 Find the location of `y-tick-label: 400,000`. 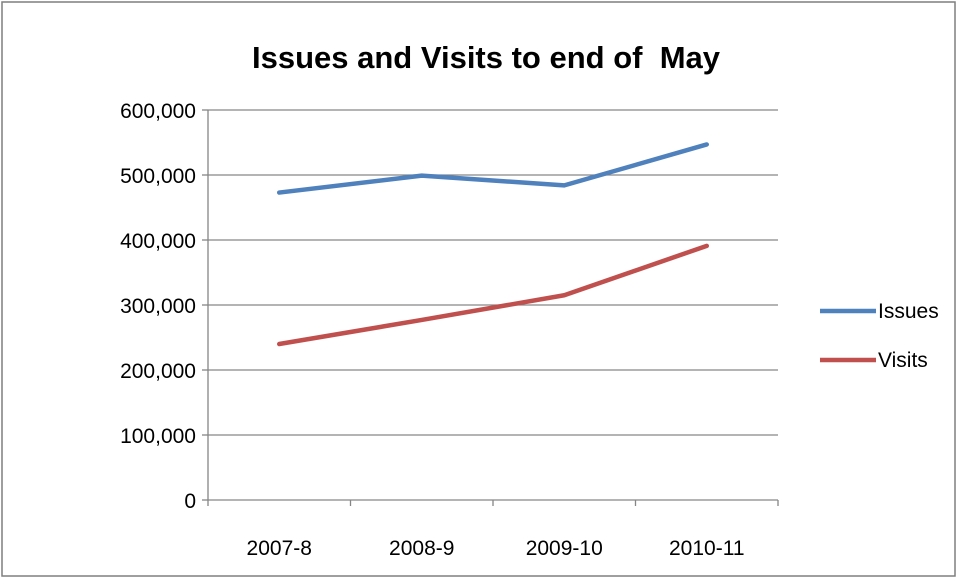

y-tick-label: 400,000 is located at coordinates (158, 241).